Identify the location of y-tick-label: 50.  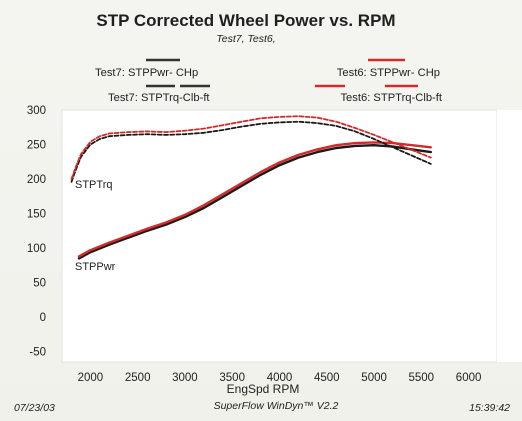
(39, 284).